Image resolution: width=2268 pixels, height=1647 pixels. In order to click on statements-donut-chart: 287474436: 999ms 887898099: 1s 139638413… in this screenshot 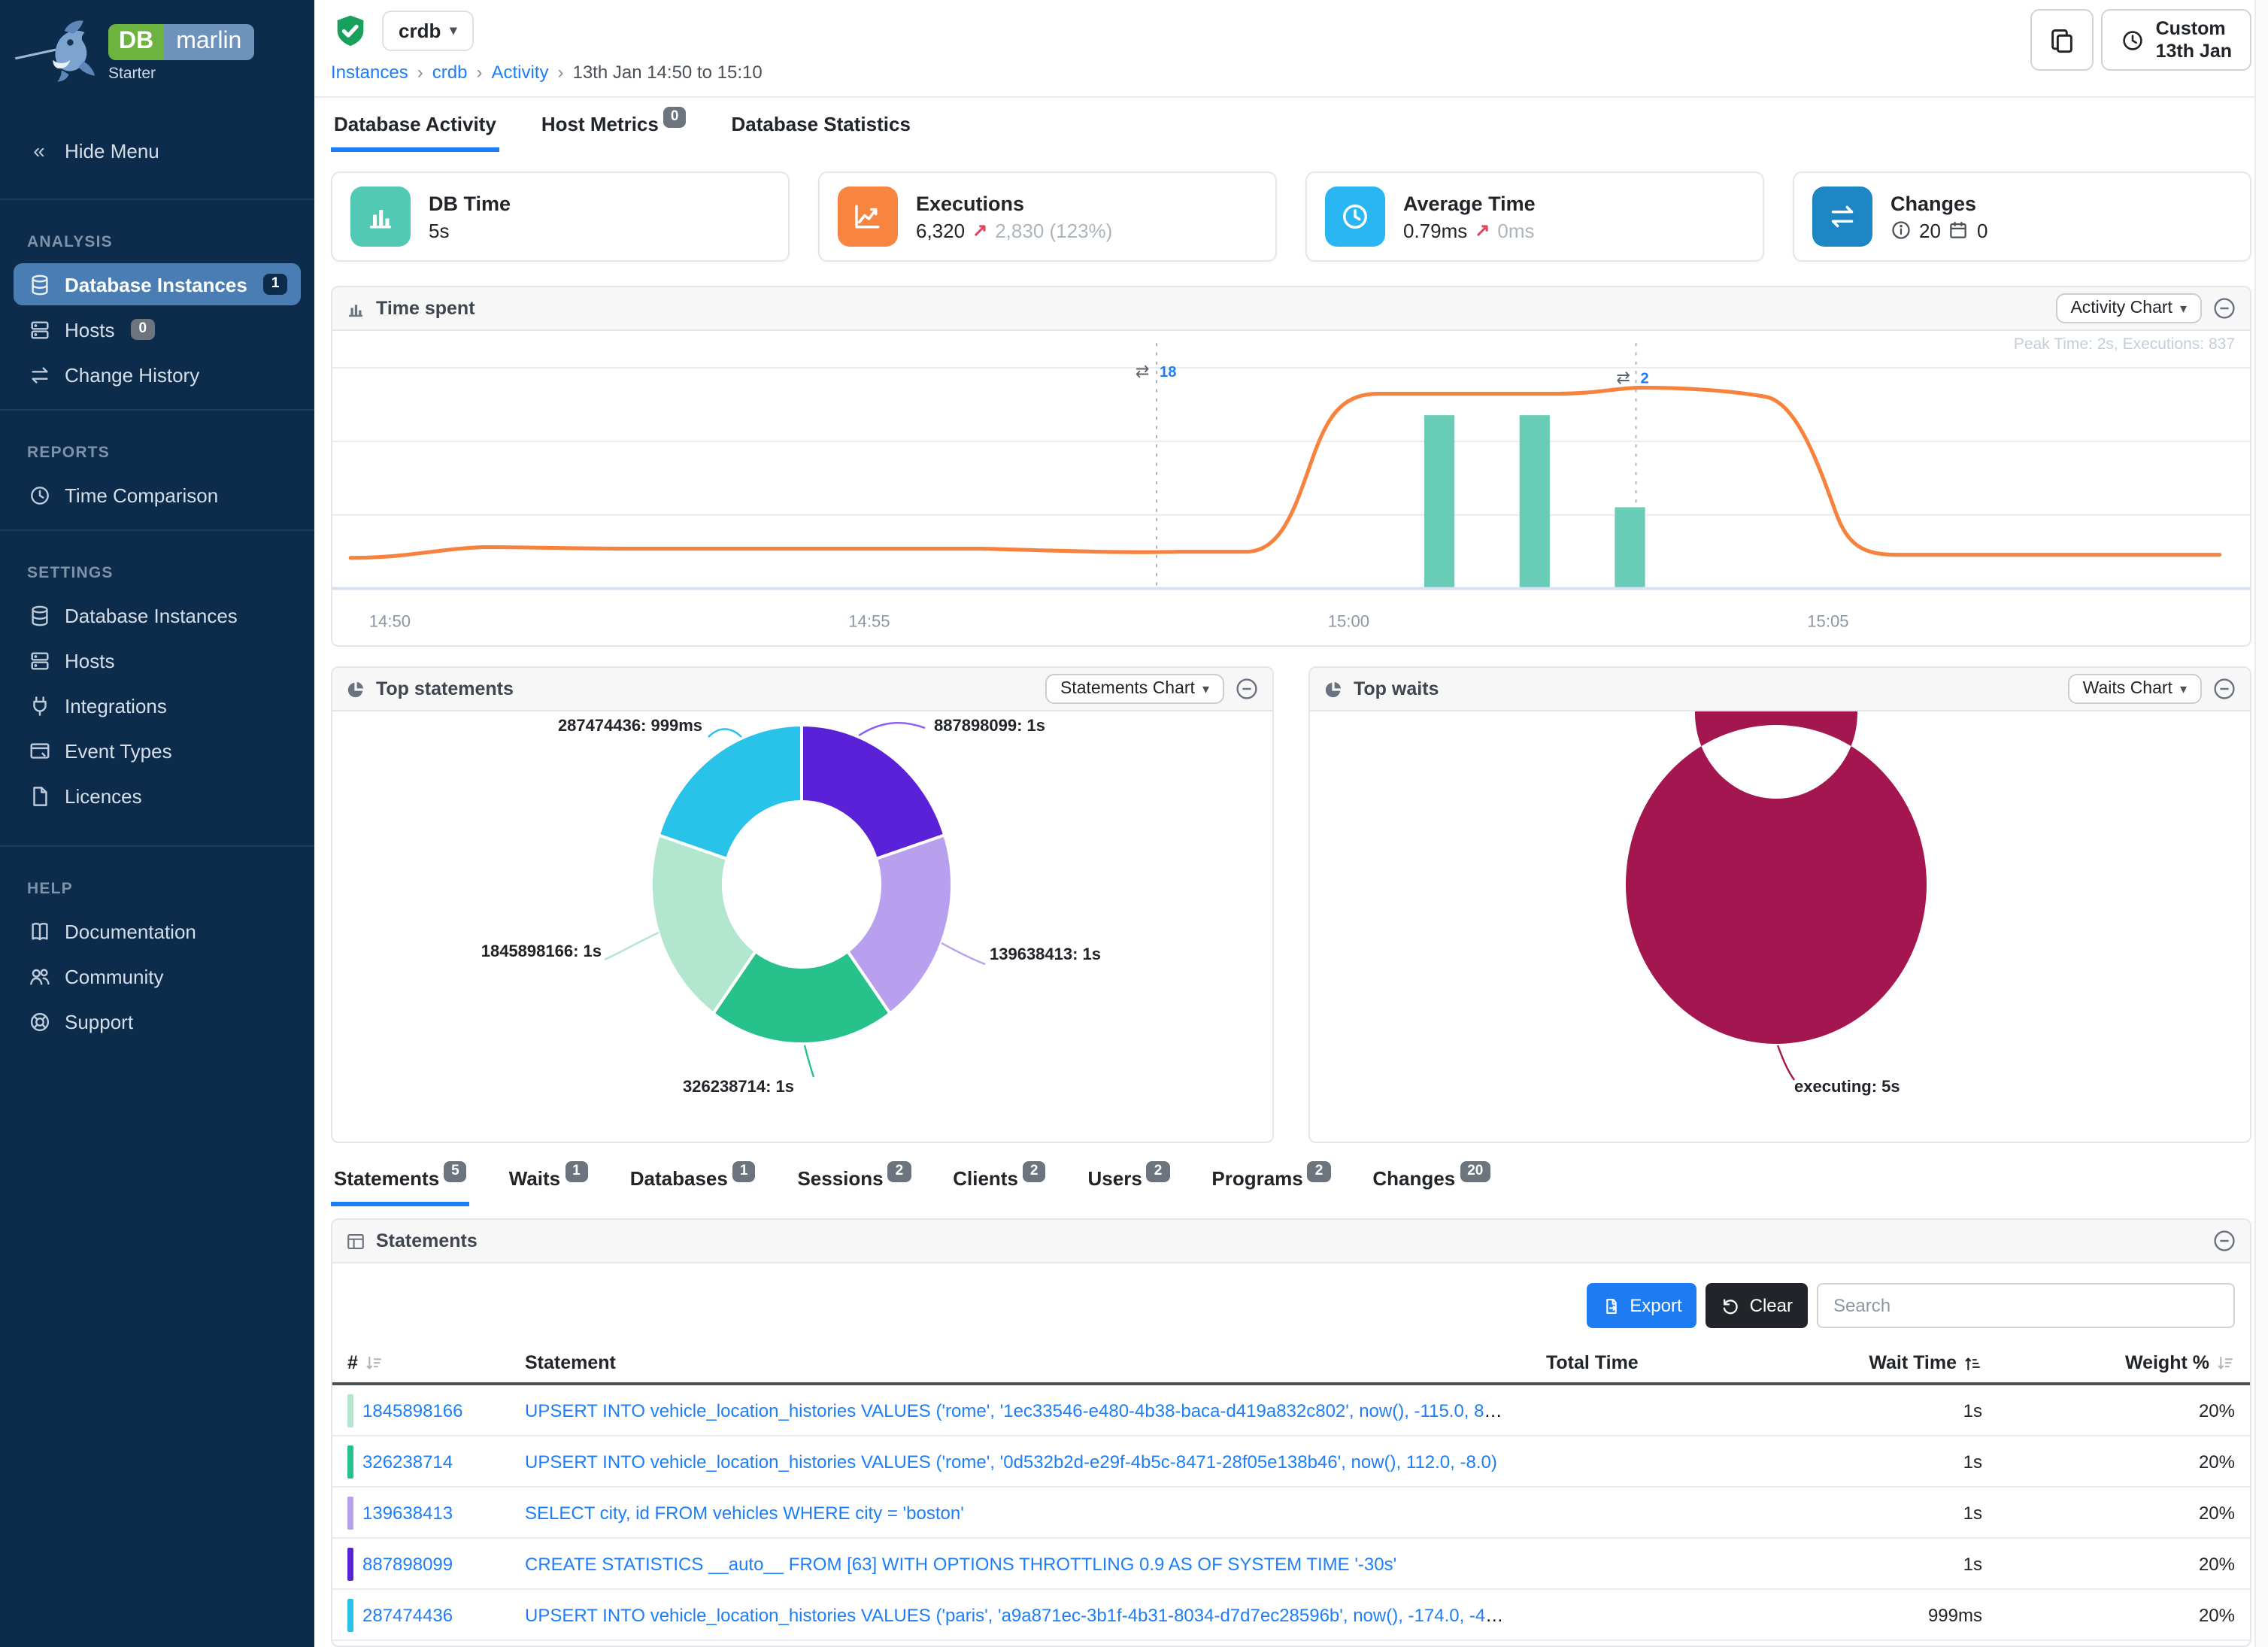, I will do `click(802, 926)`.